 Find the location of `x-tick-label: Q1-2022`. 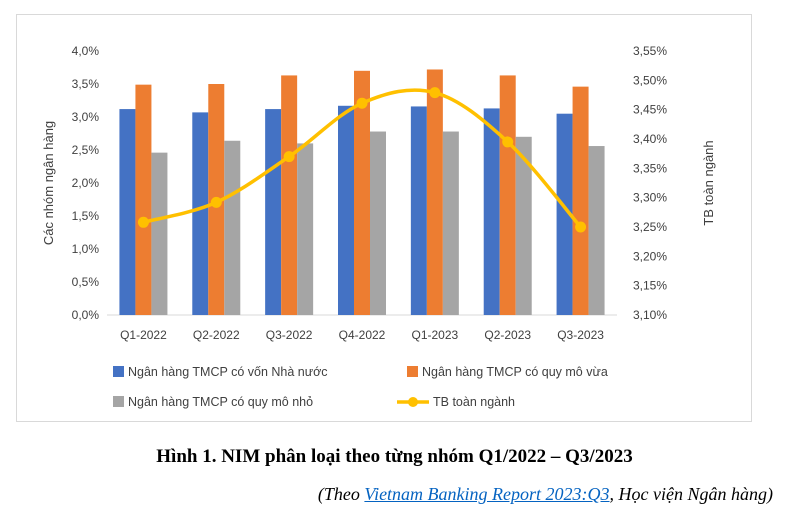

x-tick-label: Q1-2022 is located at coordinates (143, 335).